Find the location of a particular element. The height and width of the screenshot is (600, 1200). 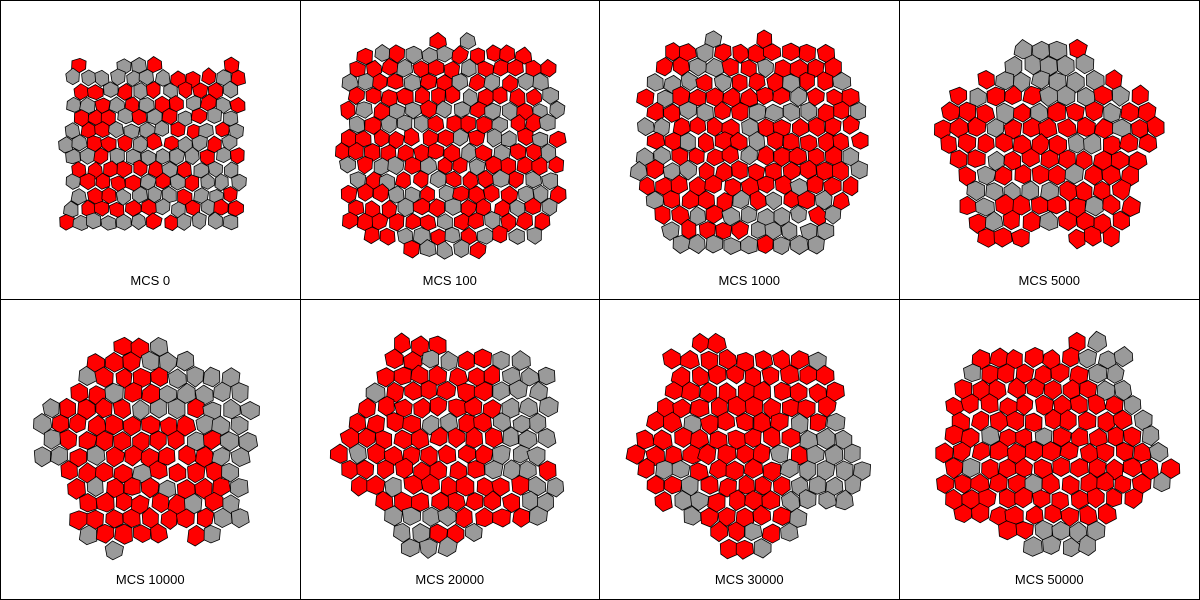

panel-label: MCS 1000 is located at coordinates (749, 280).